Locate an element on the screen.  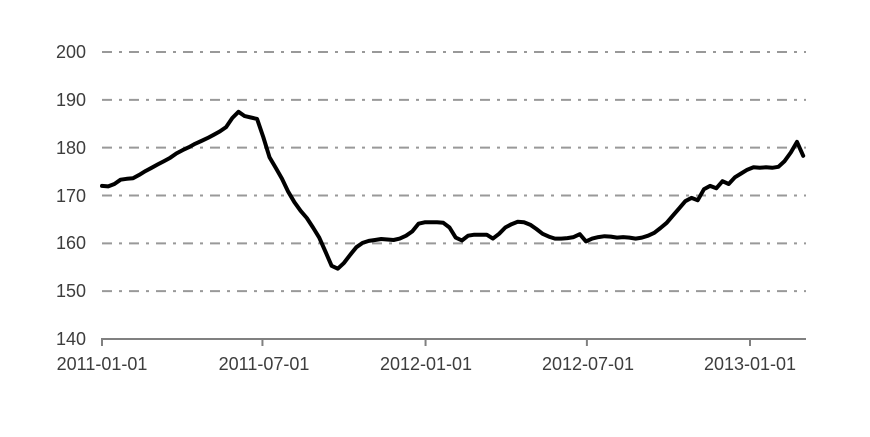
x-axis is located at coordinates (453, 342).